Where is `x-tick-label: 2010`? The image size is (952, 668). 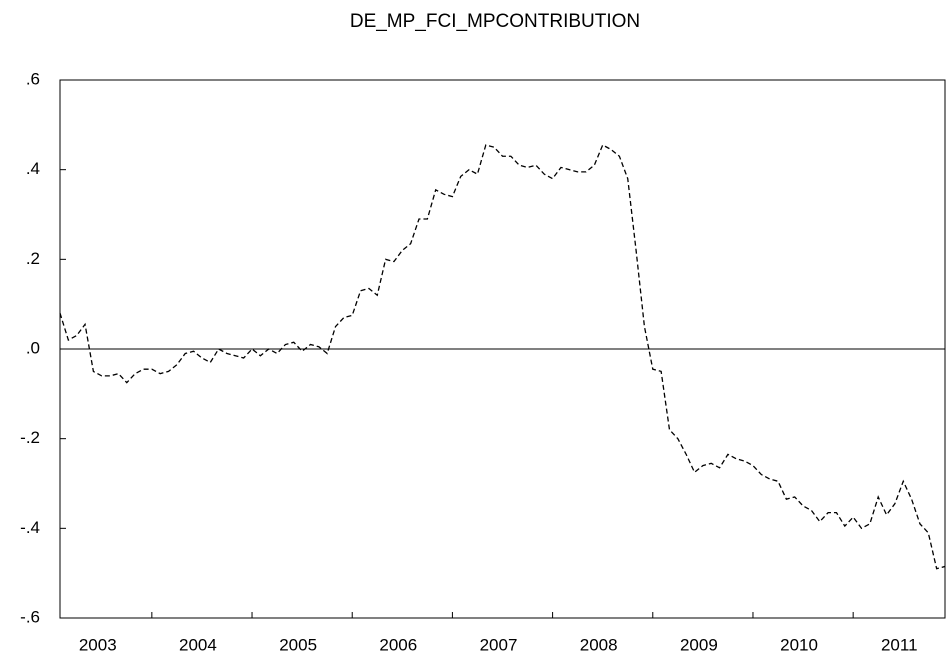
x-tick-label: 2010 is located at coordinates (799, 644).